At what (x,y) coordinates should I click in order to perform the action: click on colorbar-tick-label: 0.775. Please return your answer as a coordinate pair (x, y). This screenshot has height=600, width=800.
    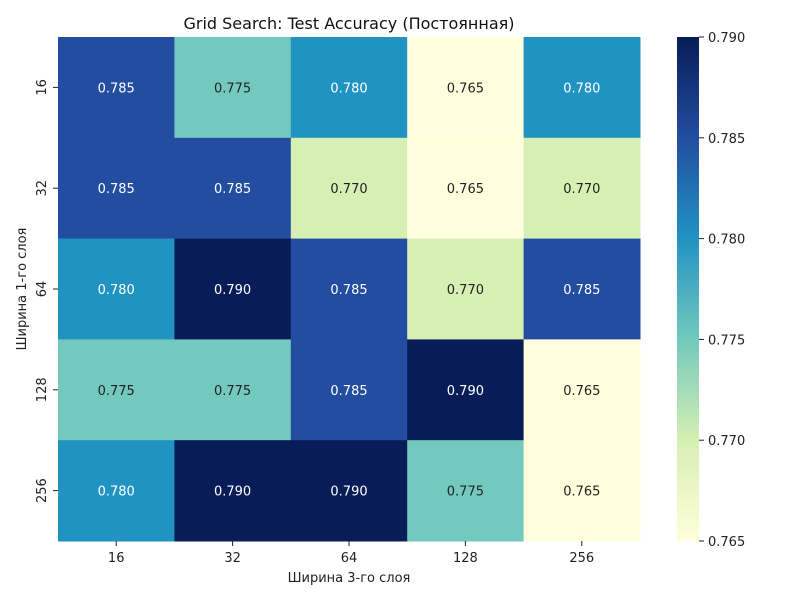
    Looking at the image, I should click on (726, 340).